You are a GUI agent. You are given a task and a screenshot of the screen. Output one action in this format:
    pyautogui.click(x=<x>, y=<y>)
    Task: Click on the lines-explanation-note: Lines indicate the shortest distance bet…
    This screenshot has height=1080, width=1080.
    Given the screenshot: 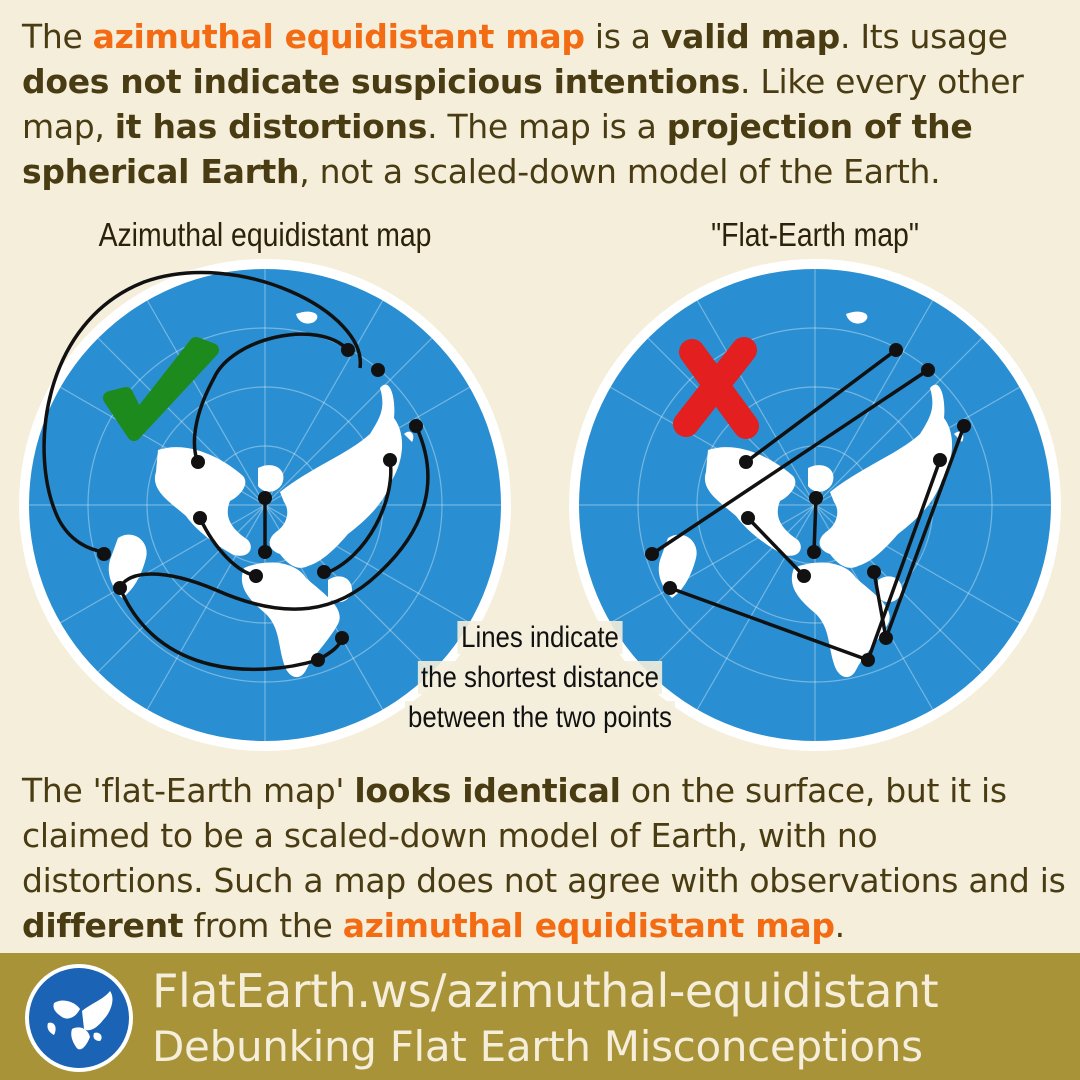 What is the action you would take?
    pyautogui.click(x=540, y=678)
    